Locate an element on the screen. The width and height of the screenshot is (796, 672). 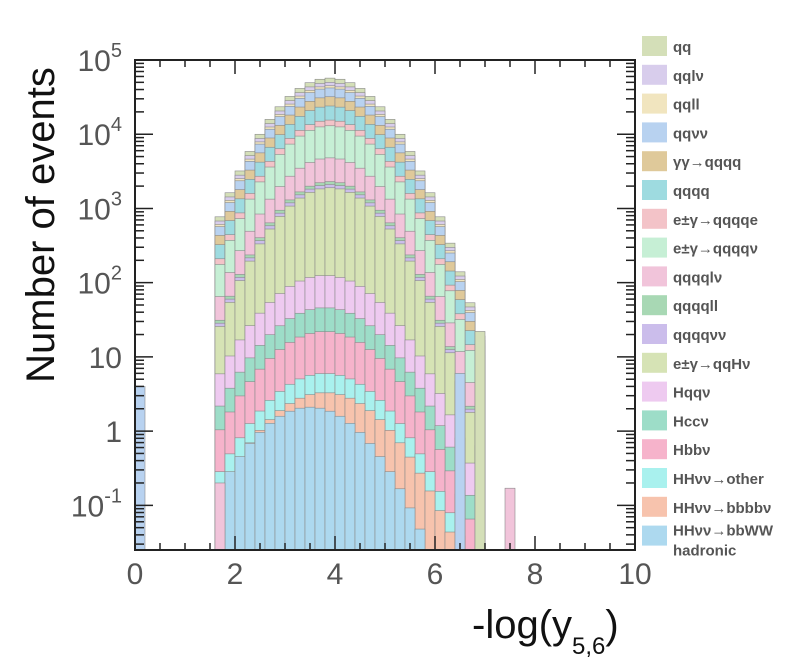
y-tick-label: 10⁻¹ is located at coordinates (96, 504).